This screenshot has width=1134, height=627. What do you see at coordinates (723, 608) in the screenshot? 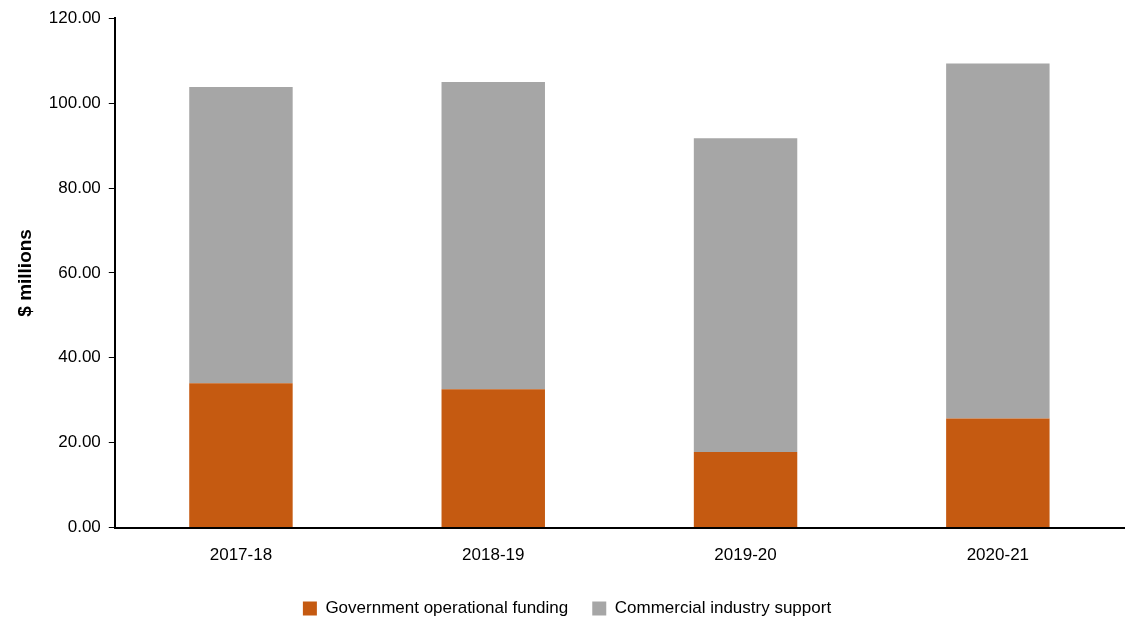
I see `legend-label: Commercial industry support` at bounding box center [723, 608].